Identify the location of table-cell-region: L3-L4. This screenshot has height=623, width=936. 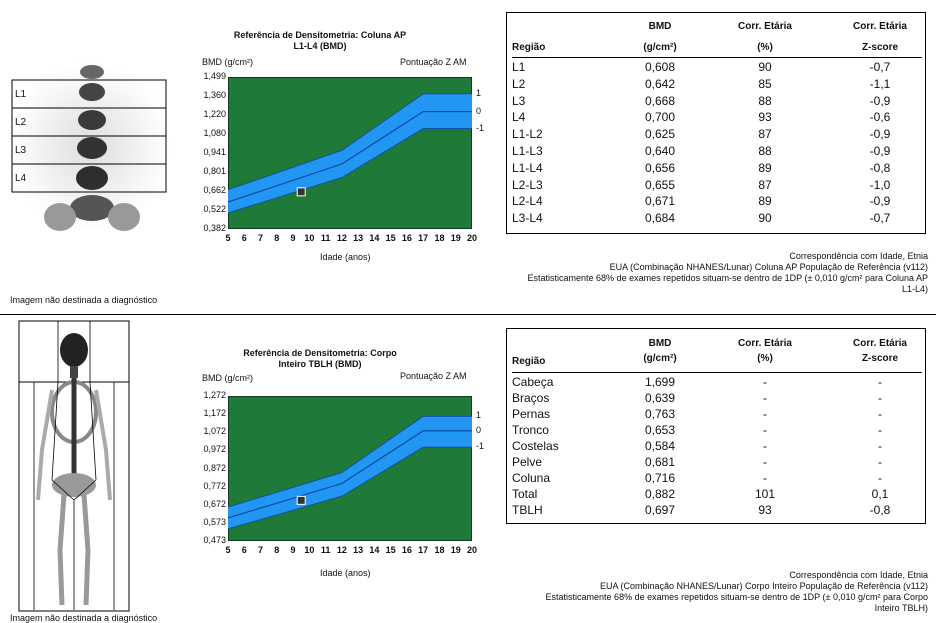
(527, 218).